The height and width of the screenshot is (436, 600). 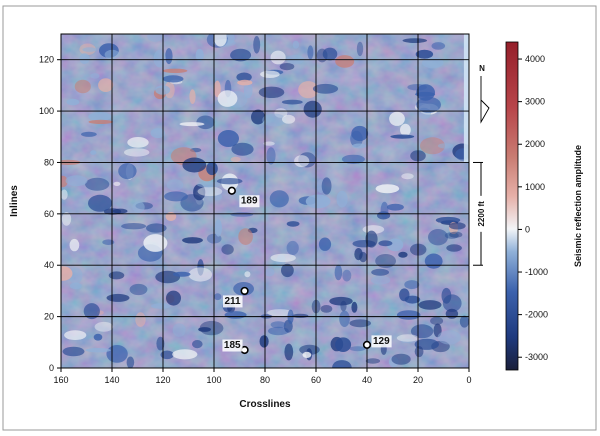 What do you see at coordinates (60, 380) in the screenshot?
I see `x-tick-label: 160` at bounding box center [60, 380].